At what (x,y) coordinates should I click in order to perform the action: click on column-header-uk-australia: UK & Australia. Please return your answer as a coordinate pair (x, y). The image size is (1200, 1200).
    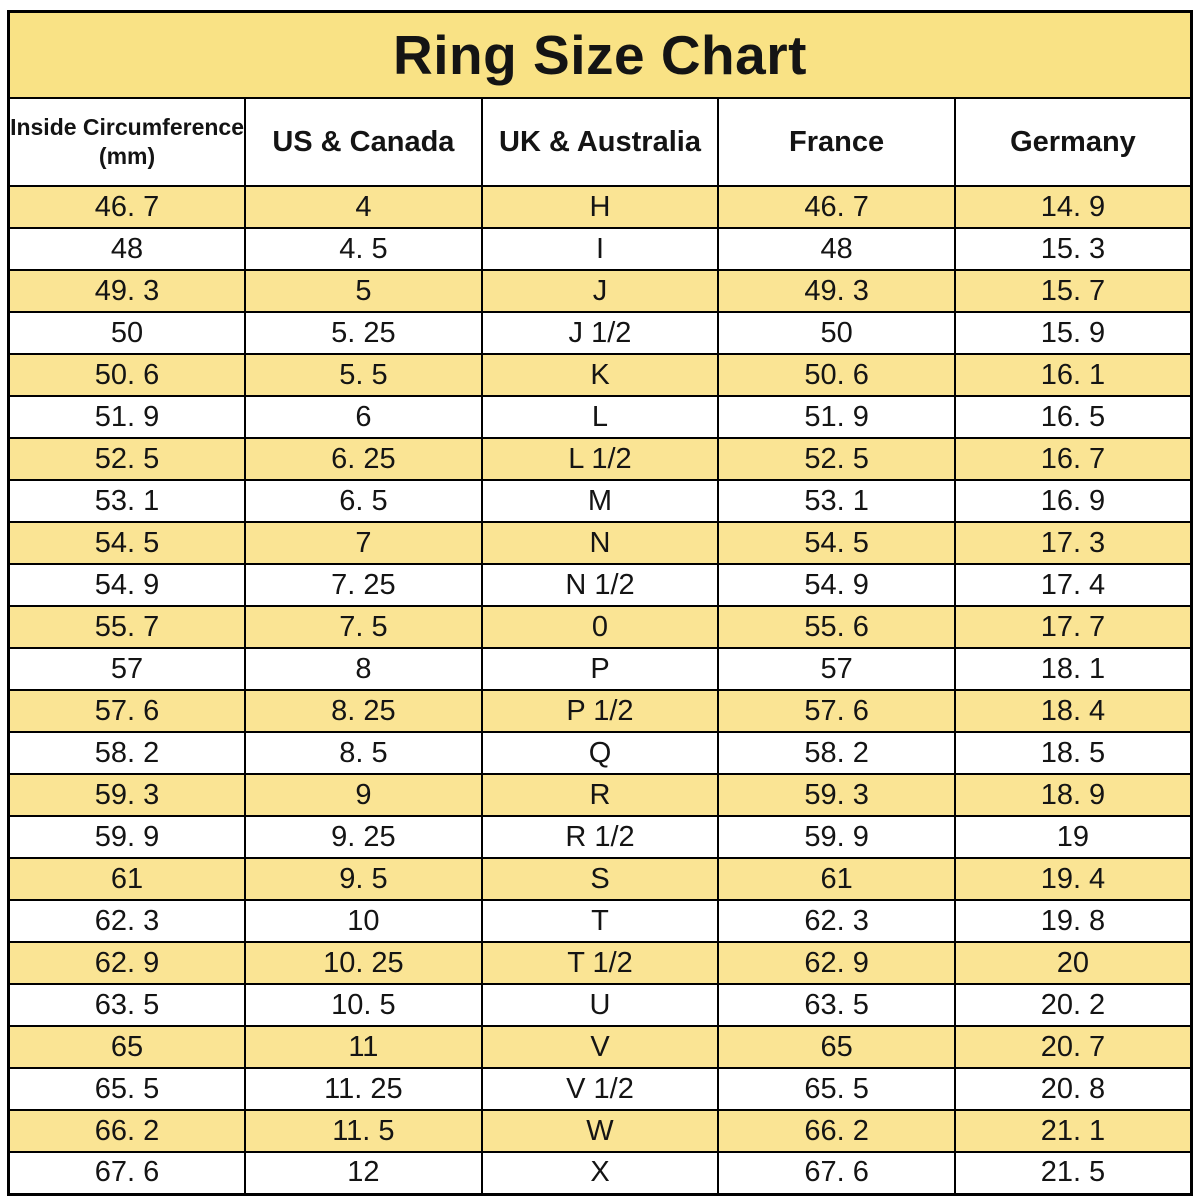
    Looking at the image, I should click on (600, 142).